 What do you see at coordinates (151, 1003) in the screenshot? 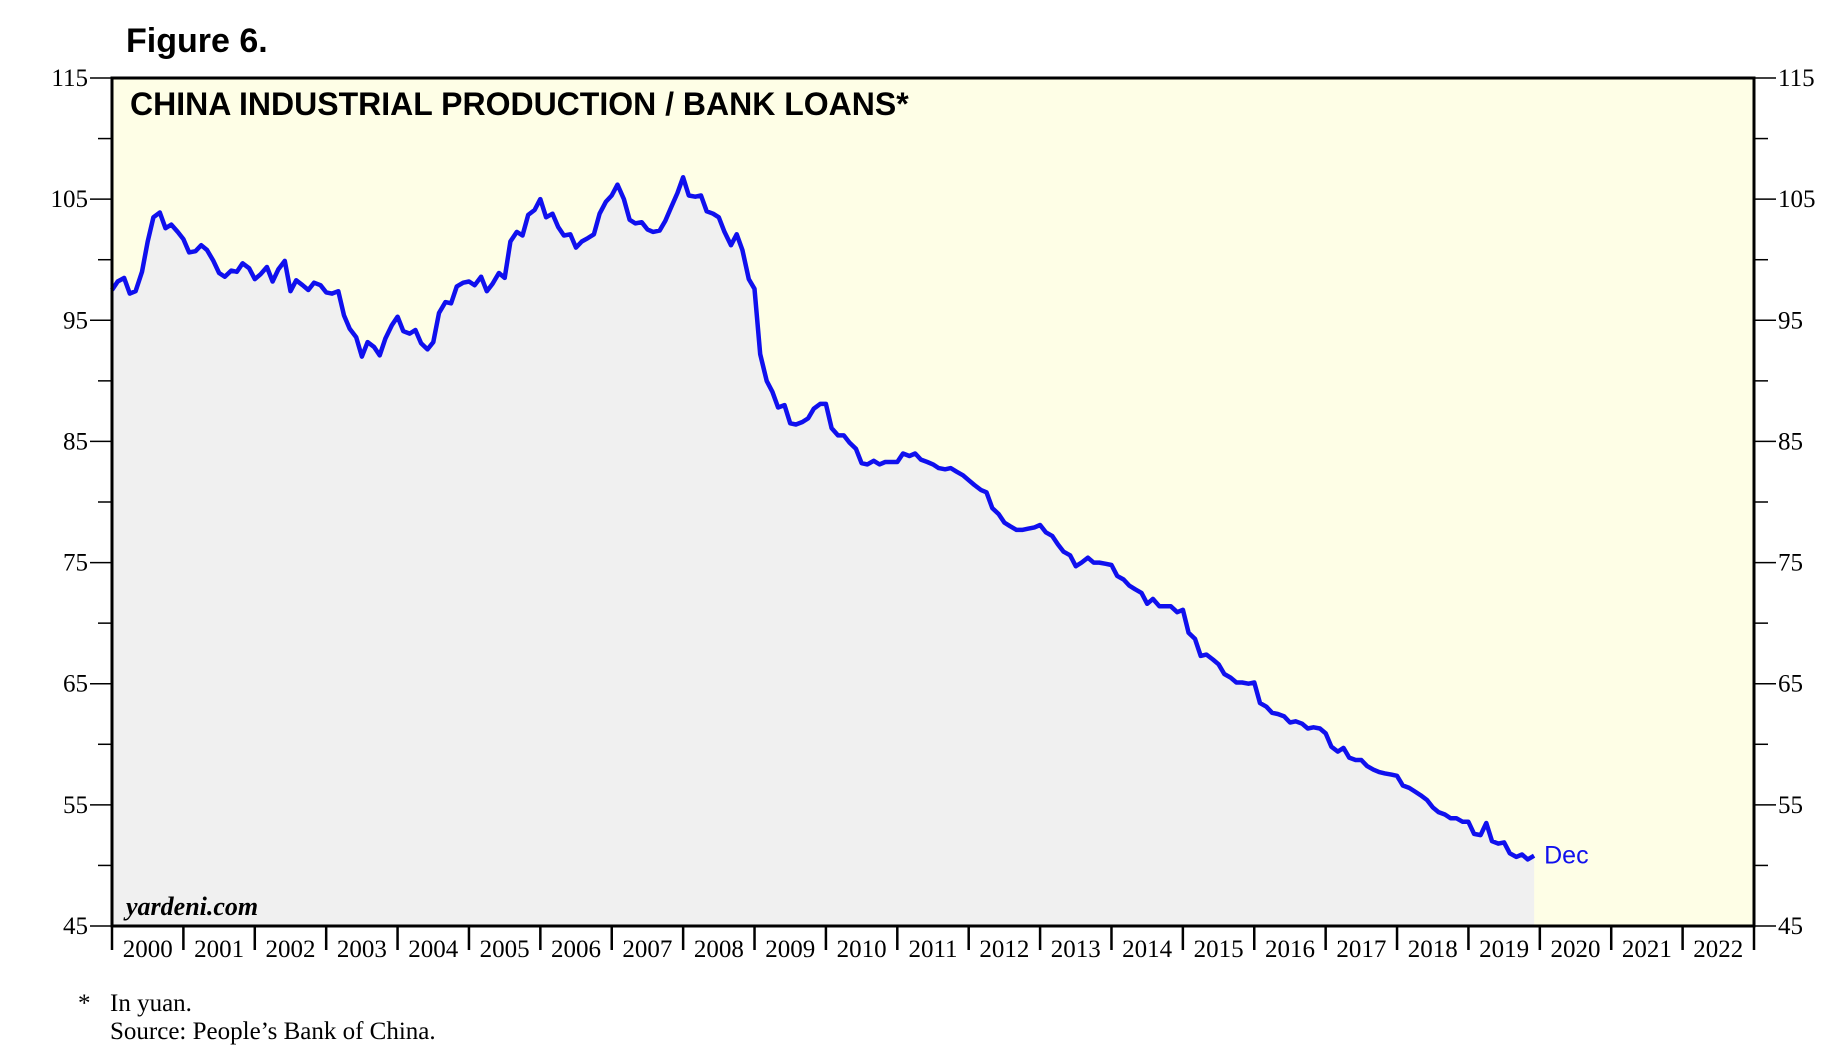
I see `footnote-note: In yuan.` at bounding box center [151, 1003].